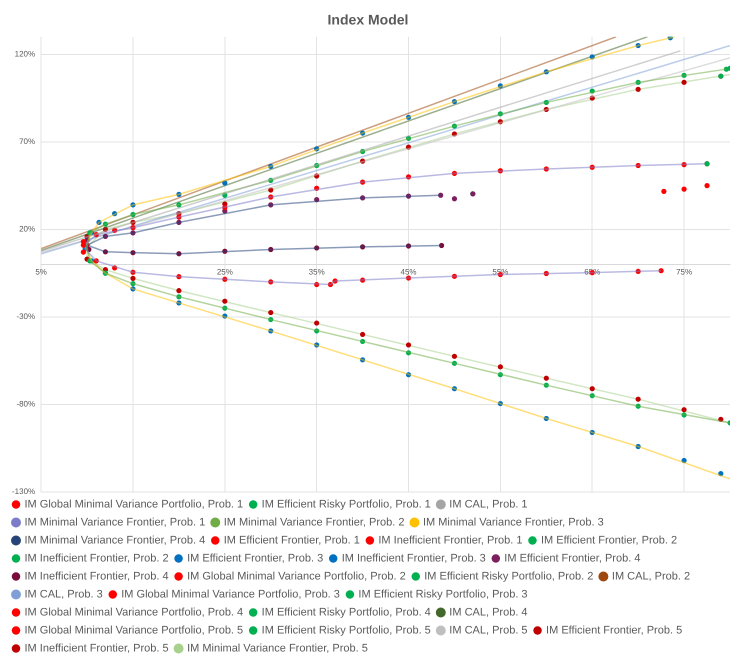  I want to click on legend-label: IM Global Minimal Variance Portfolio, Prob. 2, so click(296, 576).